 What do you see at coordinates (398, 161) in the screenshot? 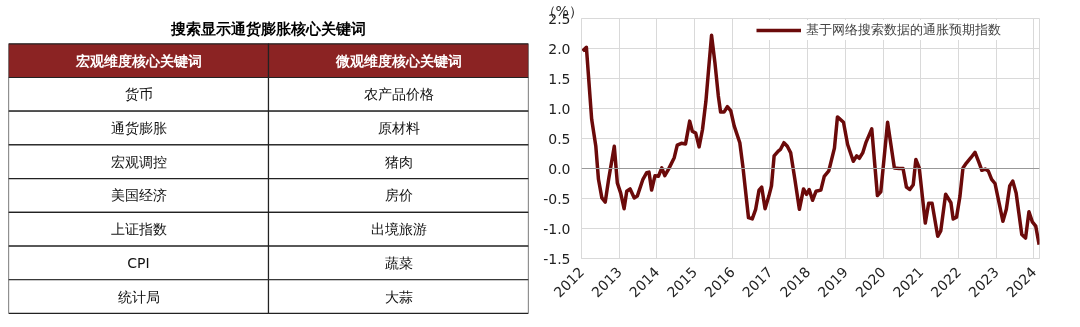
I see `text: 猪肉` at bounding box center [398, 161].